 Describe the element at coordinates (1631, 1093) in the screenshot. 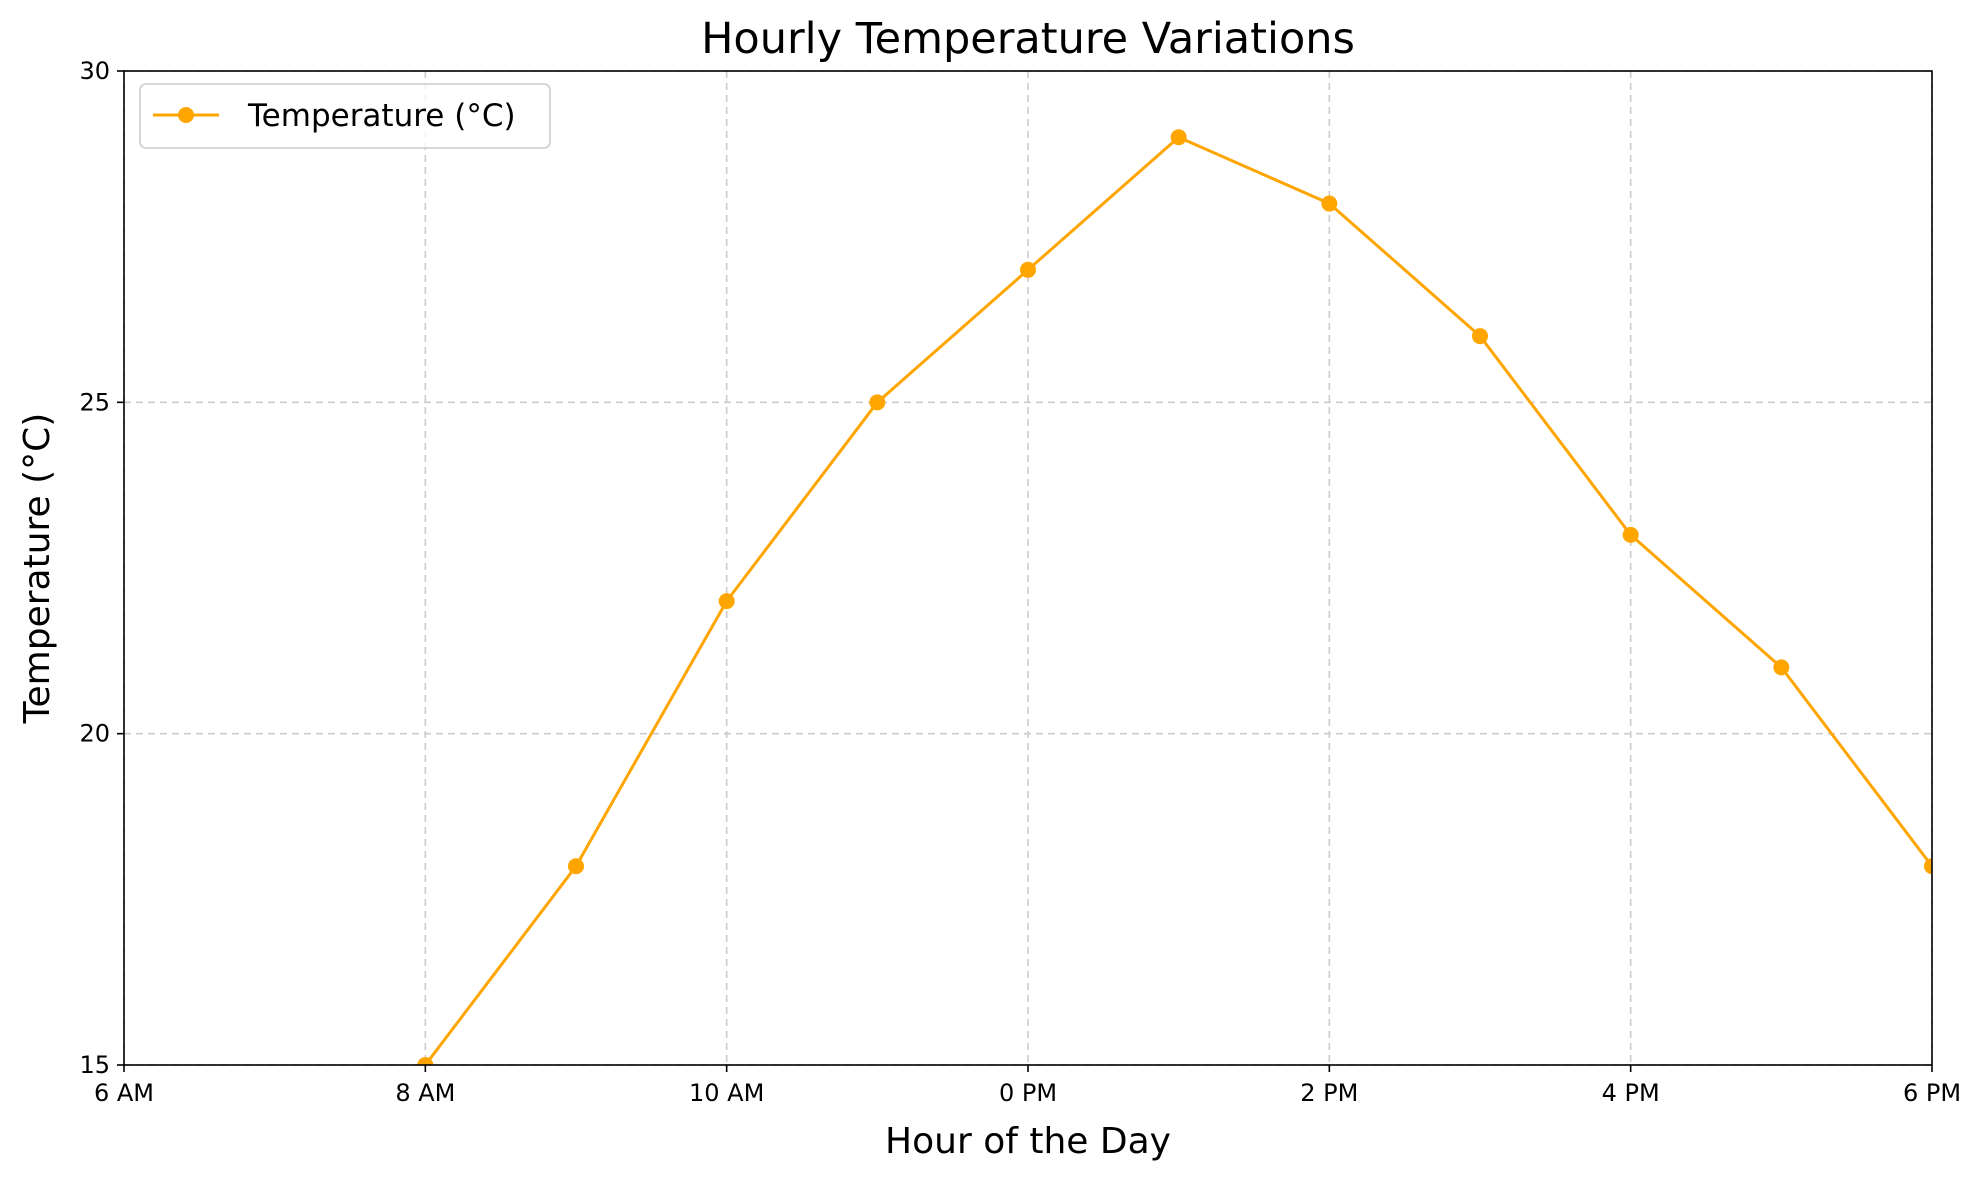

I see `x-tick-label: 4 PM` at that location.